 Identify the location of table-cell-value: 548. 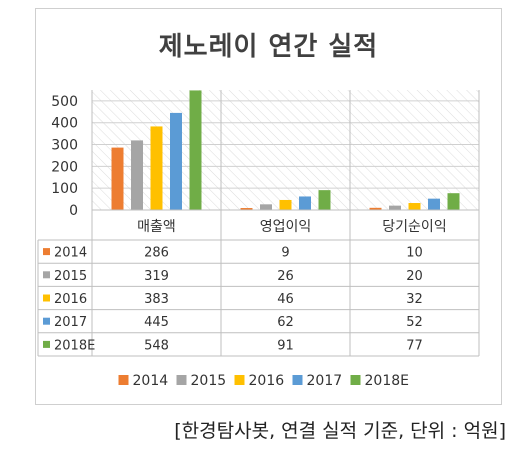
(156, 345).